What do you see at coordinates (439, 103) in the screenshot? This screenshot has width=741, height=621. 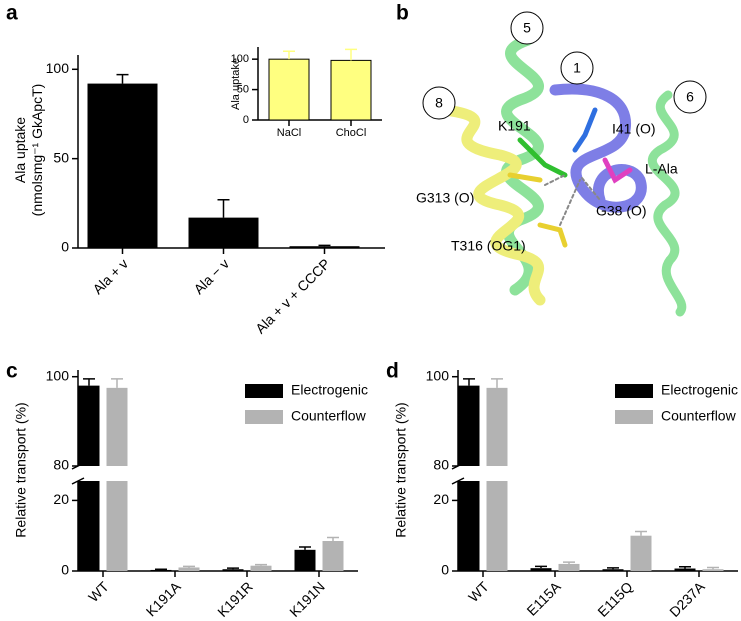 I see `helix-number: 8` at bounding box center [439, 103].